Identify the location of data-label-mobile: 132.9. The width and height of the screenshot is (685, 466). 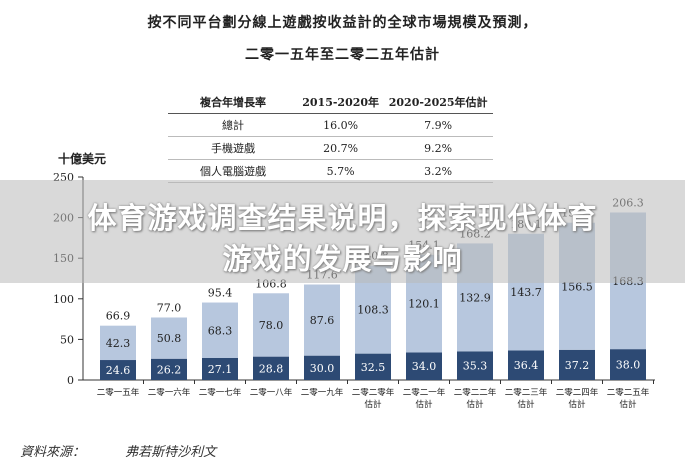
(475, 297).